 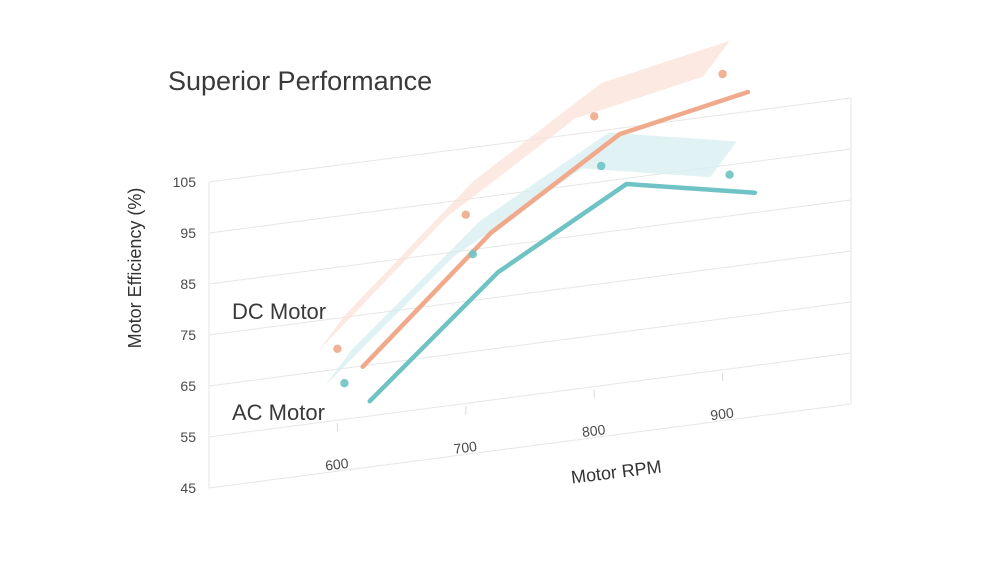 What do you see at coordinates (188, 386) in the screenshot?
I see `y-tick-label: 65` at bounding box center [188, 386].